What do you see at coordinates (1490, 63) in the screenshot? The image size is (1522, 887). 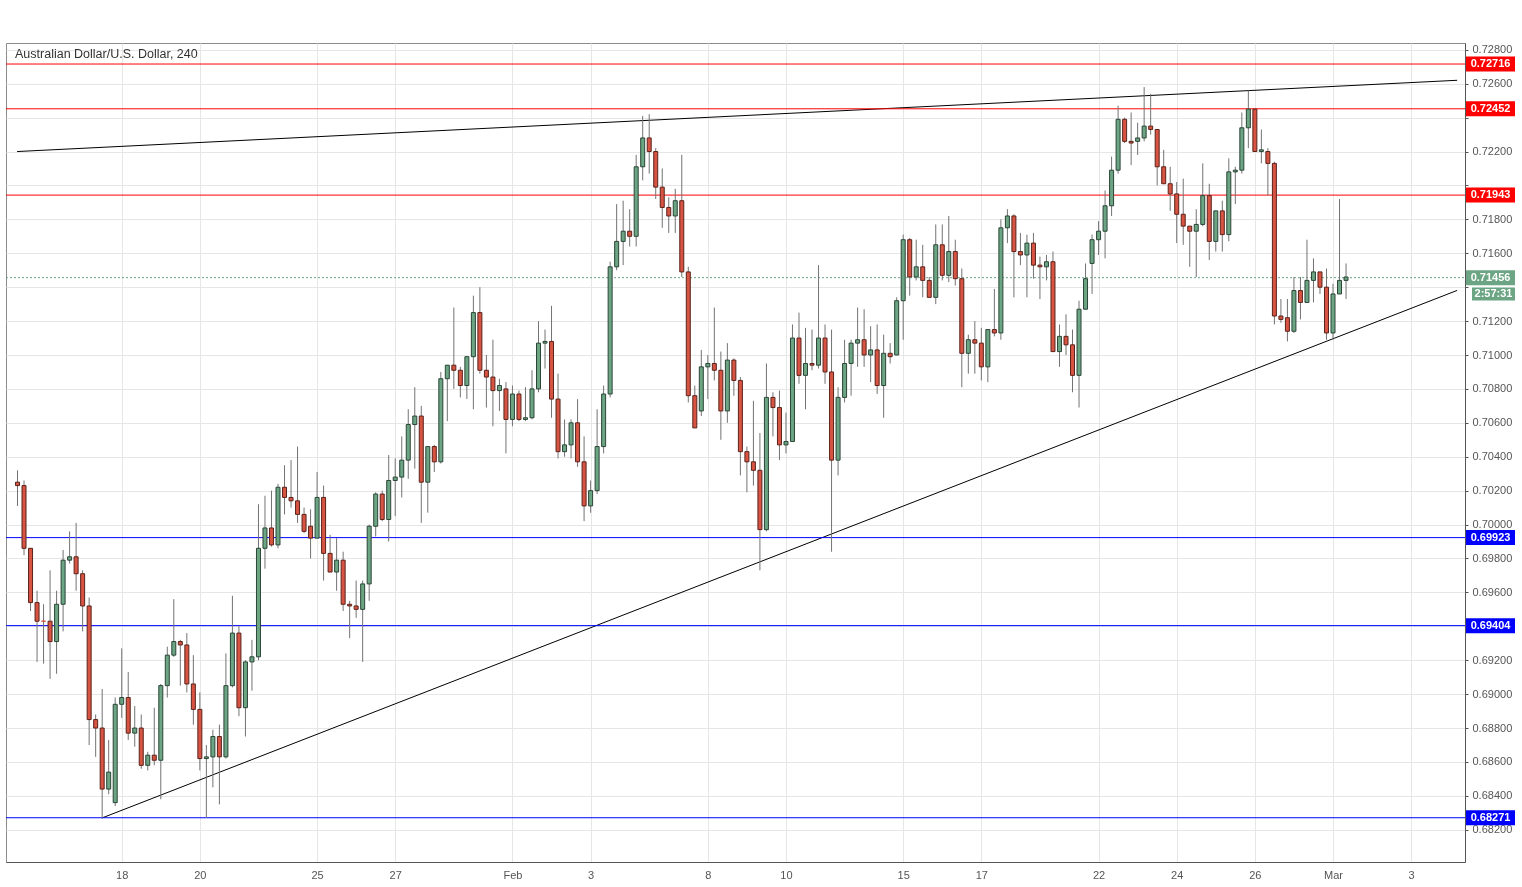 I see `ref-line-label: 0.72716` at bounding box center [1490, 63].